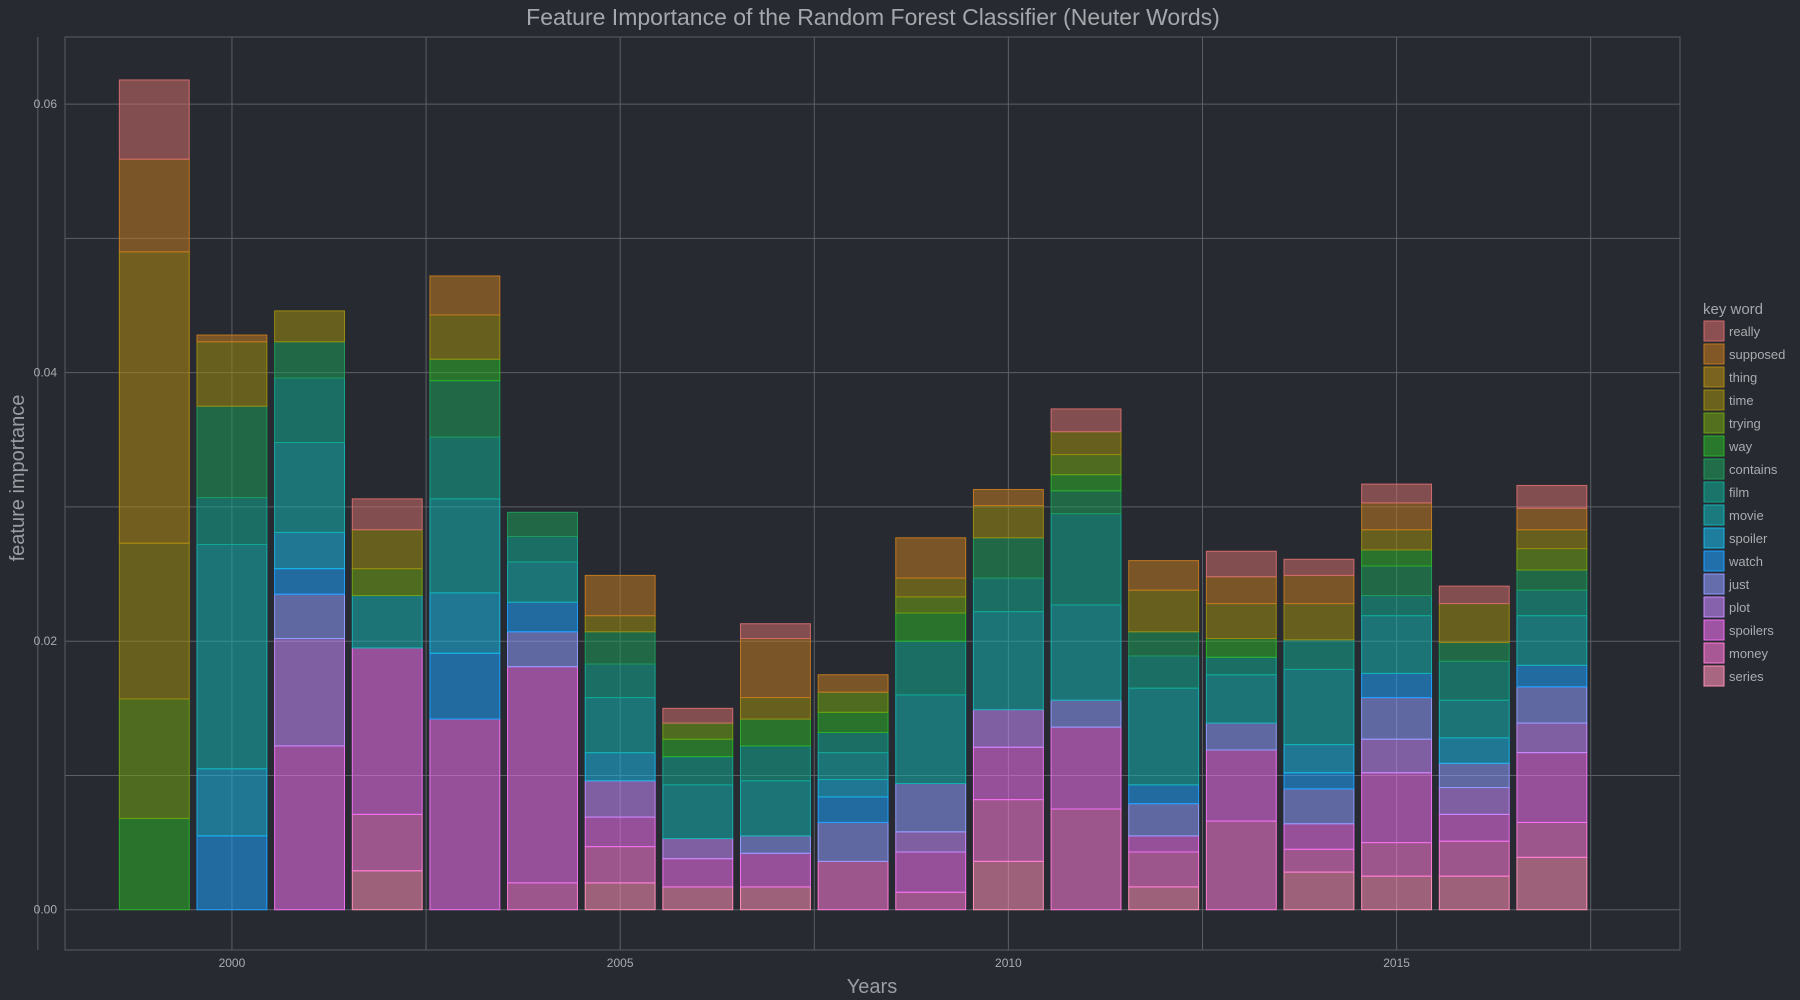  I want to click on bar-stack-2011, so click(1086, 659).